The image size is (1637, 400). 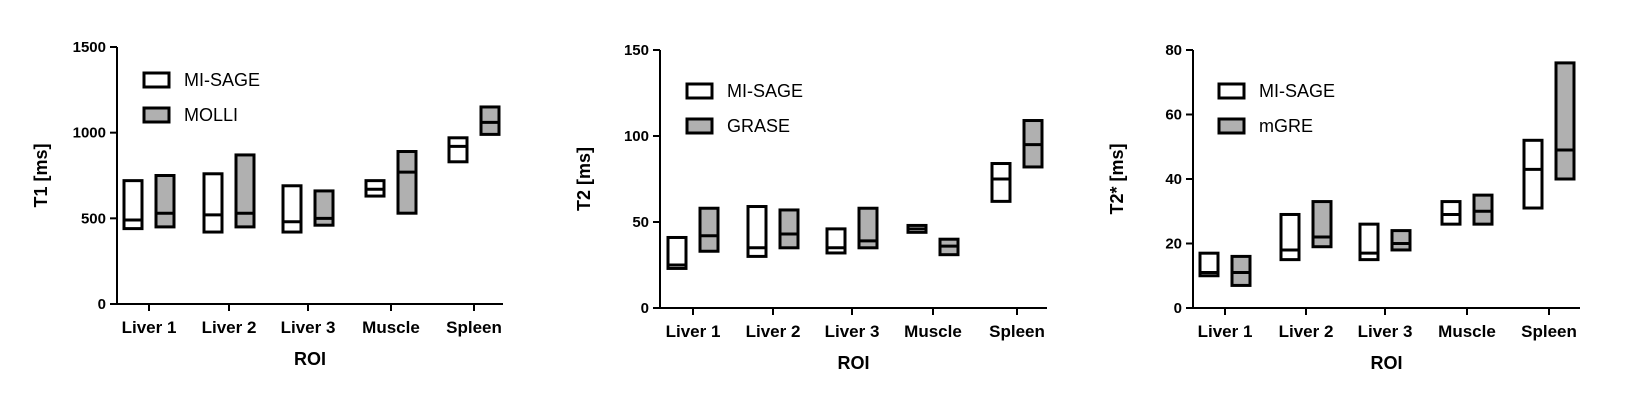 What do you see at coordinates (89, 133) in the screenshot?
I see `y-tick-label: 1000` at bounding box center [89, 133].